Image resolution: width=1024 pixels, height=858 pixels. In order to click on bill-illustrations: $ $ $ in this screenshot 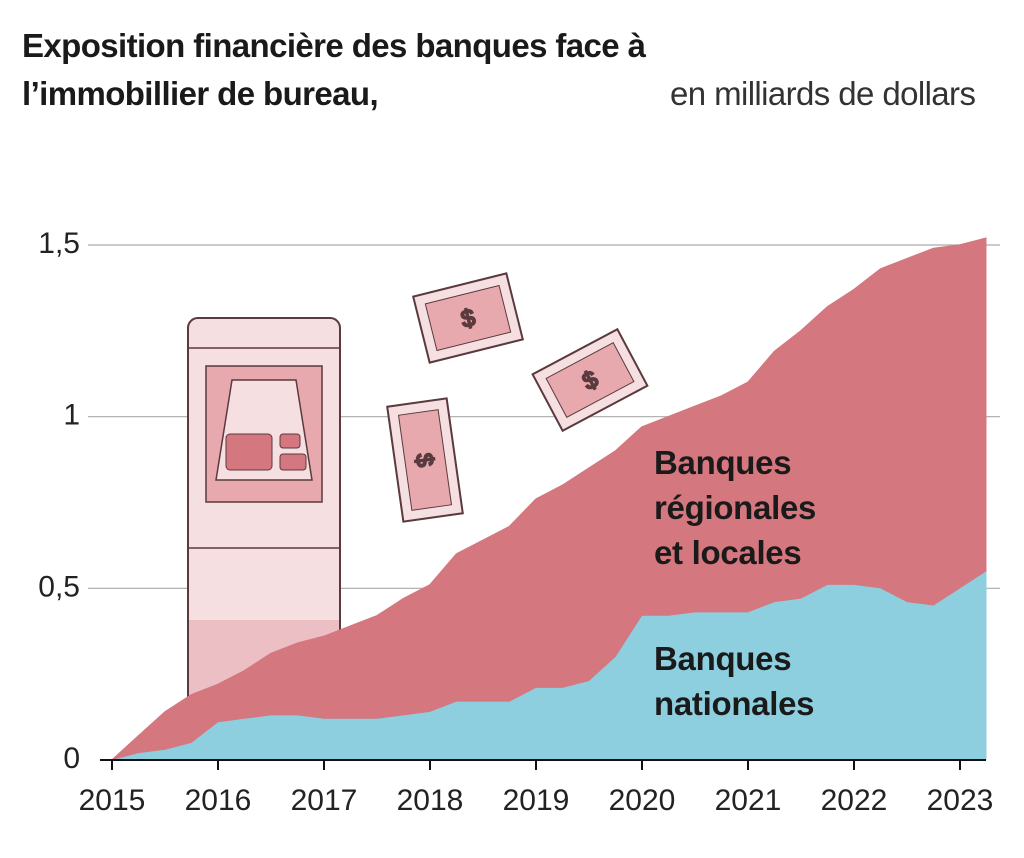, I will do `click(517, 397)`.